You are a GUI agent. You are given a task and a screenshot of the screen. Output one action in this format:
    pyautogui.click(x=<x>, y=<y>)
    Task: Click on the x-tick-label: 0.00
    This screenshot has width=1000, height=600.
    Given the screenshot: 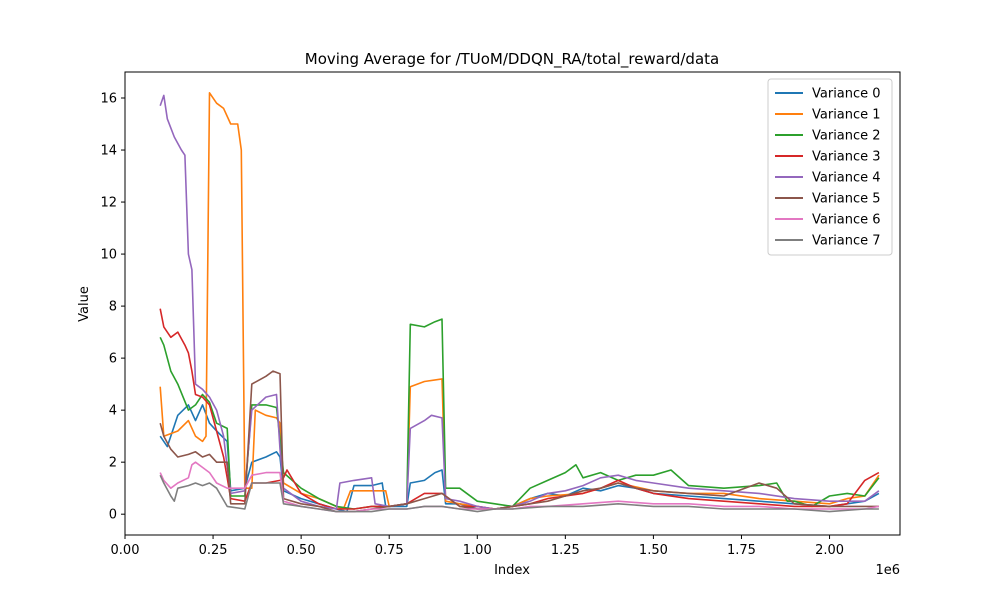 What is the action you would take?
    pyautogui.click(x=125, y=550)
    